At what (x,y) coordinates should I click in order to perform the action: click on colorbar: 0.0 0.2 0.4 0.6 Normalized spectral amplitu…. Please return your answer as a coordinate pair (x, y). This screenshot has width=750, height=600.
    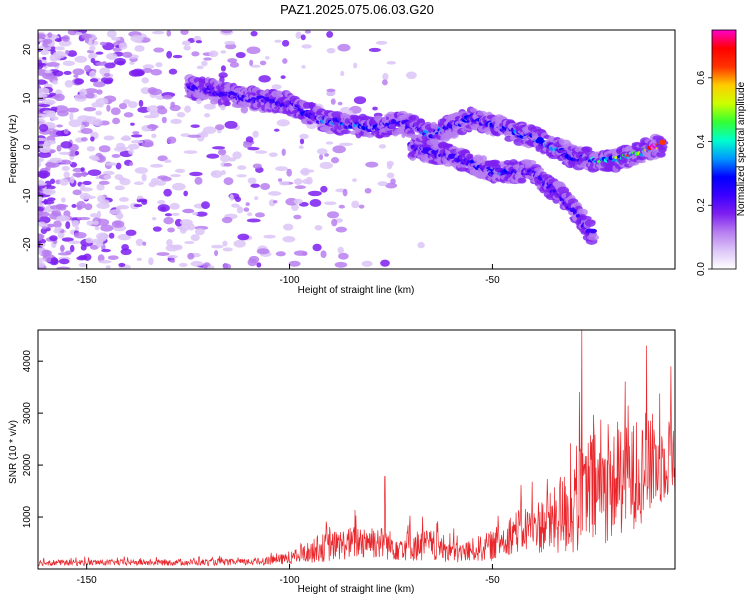
    Looking at the image, I should click on (721, 152).